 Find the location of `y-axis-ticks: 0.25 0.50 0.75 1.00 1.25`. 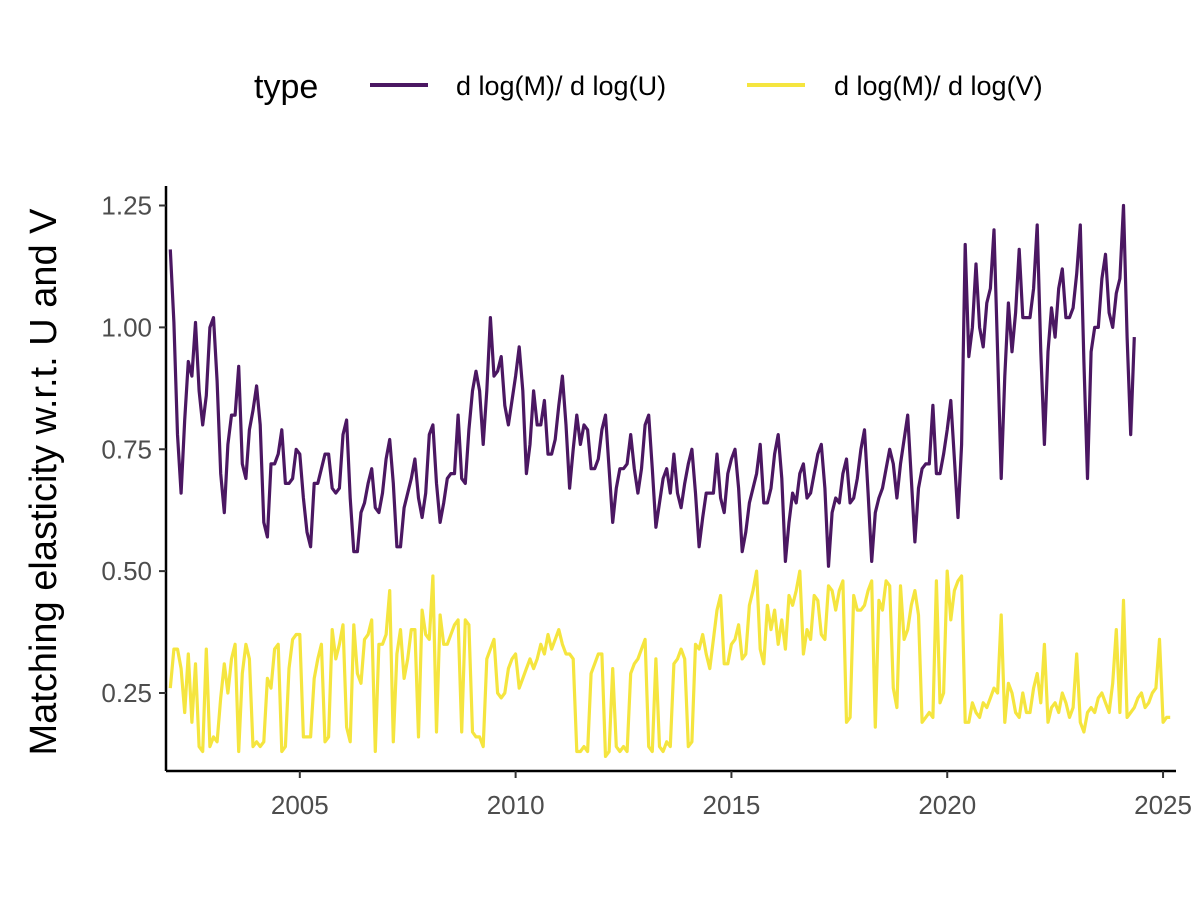

y-axis-ticks: 0.25 0.50 0.75 1.00 1.25 is located at coordinates (133, 449).